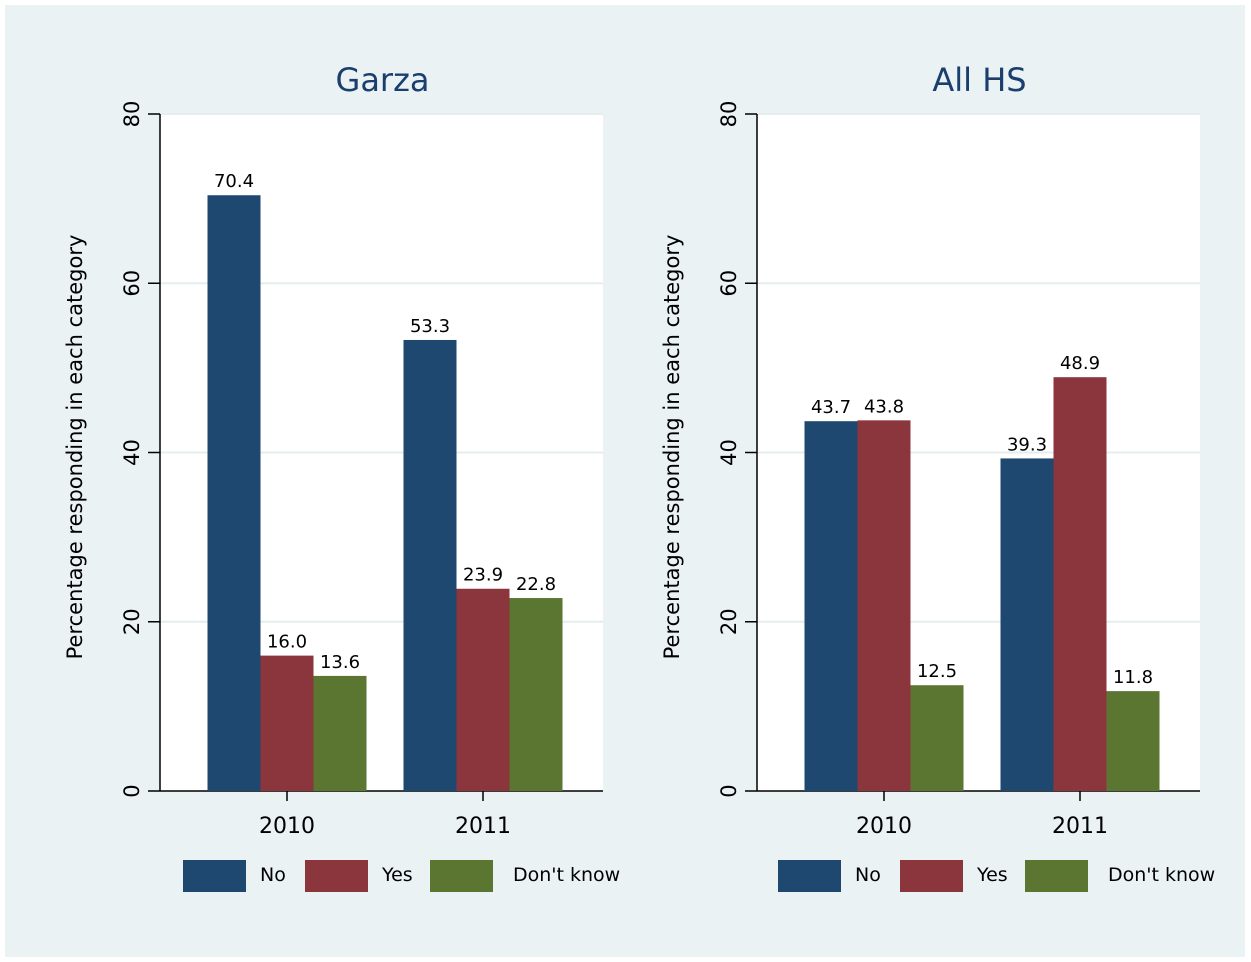 This screenshot has width=1251, height=962. What do you see at coordinates (979, 80) in the screenshot?
I see `chart-title: All HS` at bounding box center [979, 80].